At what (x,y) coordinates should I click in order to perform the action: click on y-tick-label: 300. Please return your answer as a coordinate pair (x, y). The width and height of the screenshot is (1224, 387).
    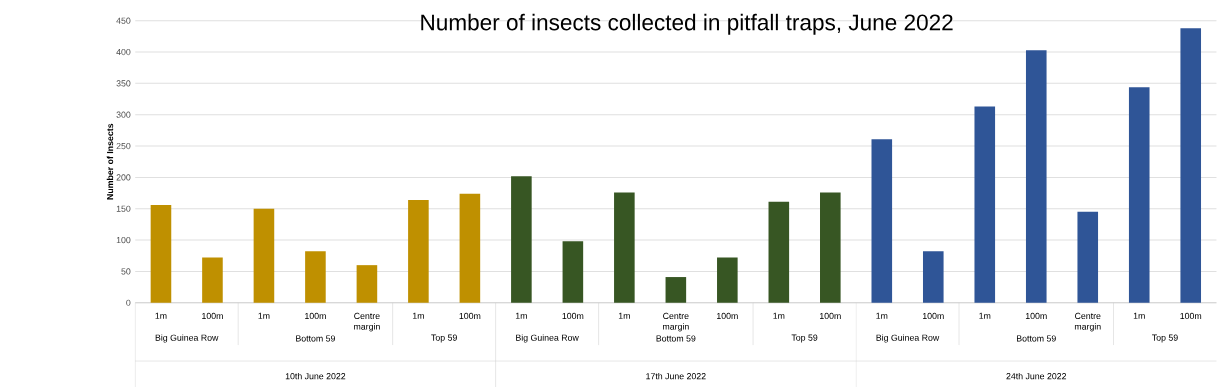
    Looking at the image, I should click on (123, 114).